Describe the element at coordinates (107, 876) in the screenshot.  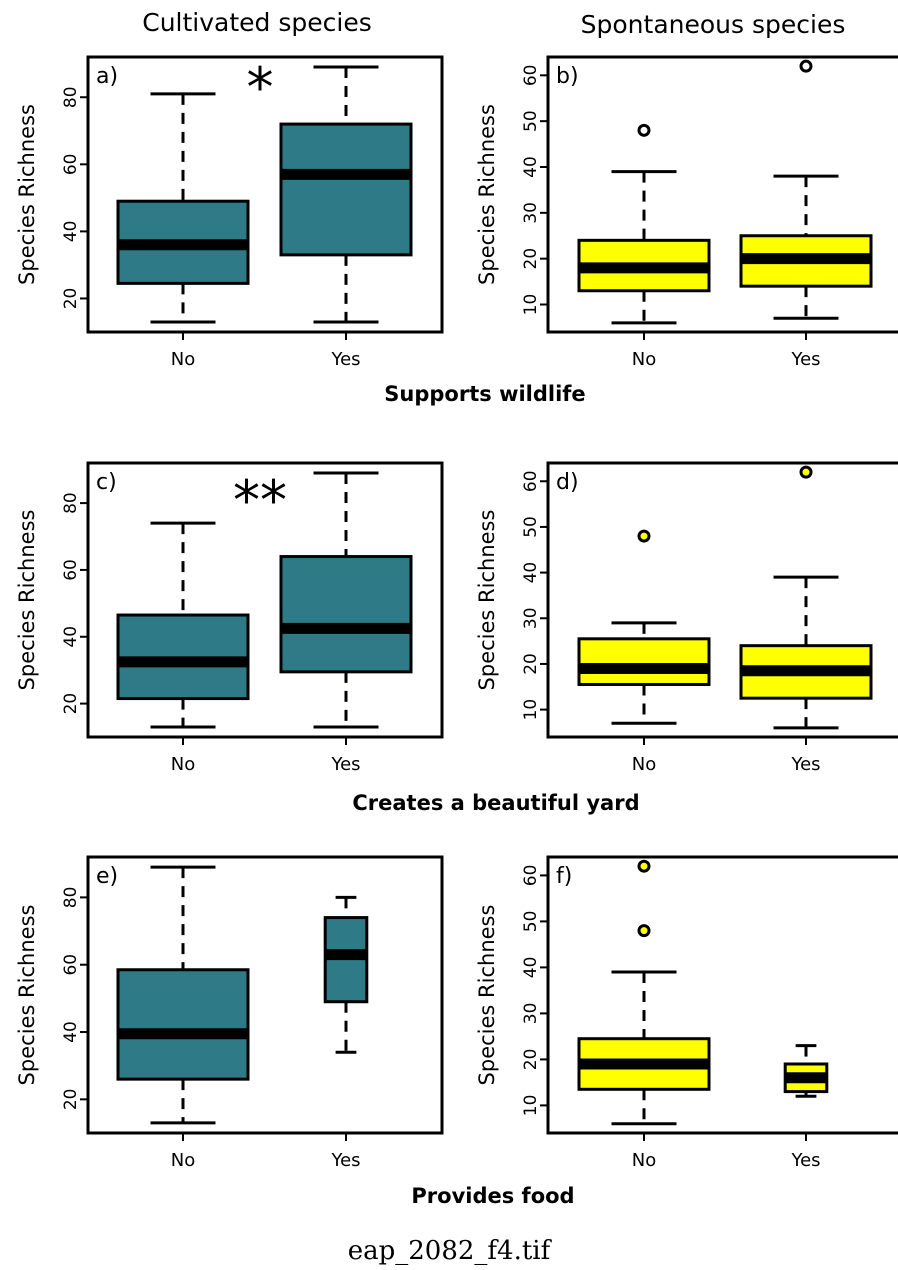
I see `panel-label: e)` at that location.